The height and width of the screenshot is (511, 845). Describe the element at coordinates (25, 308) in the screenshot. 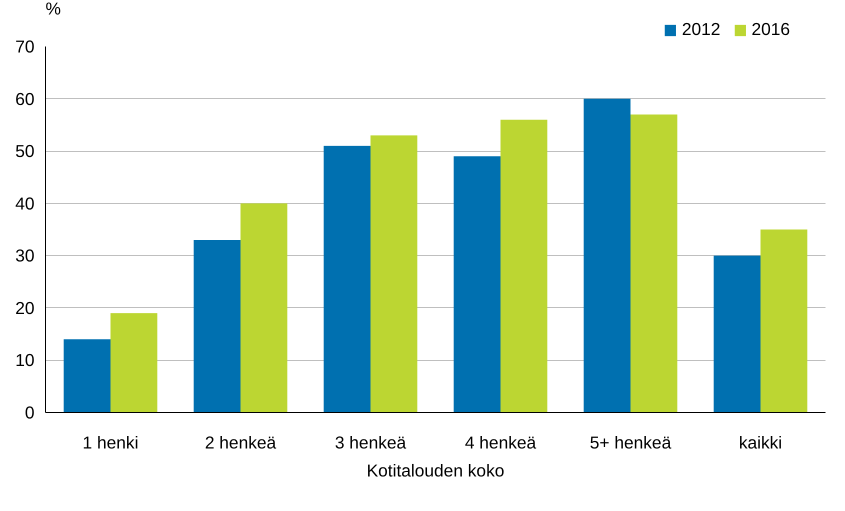

I see `y-tick-label: 20` at that location.